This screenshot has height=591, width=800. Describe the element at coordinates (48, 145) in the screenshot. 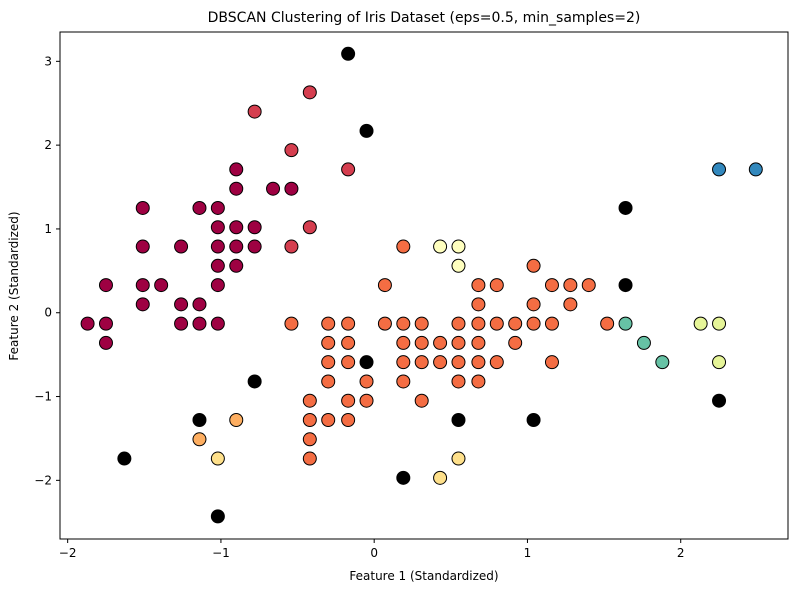

I see `y-tick-label: 2` at that location.